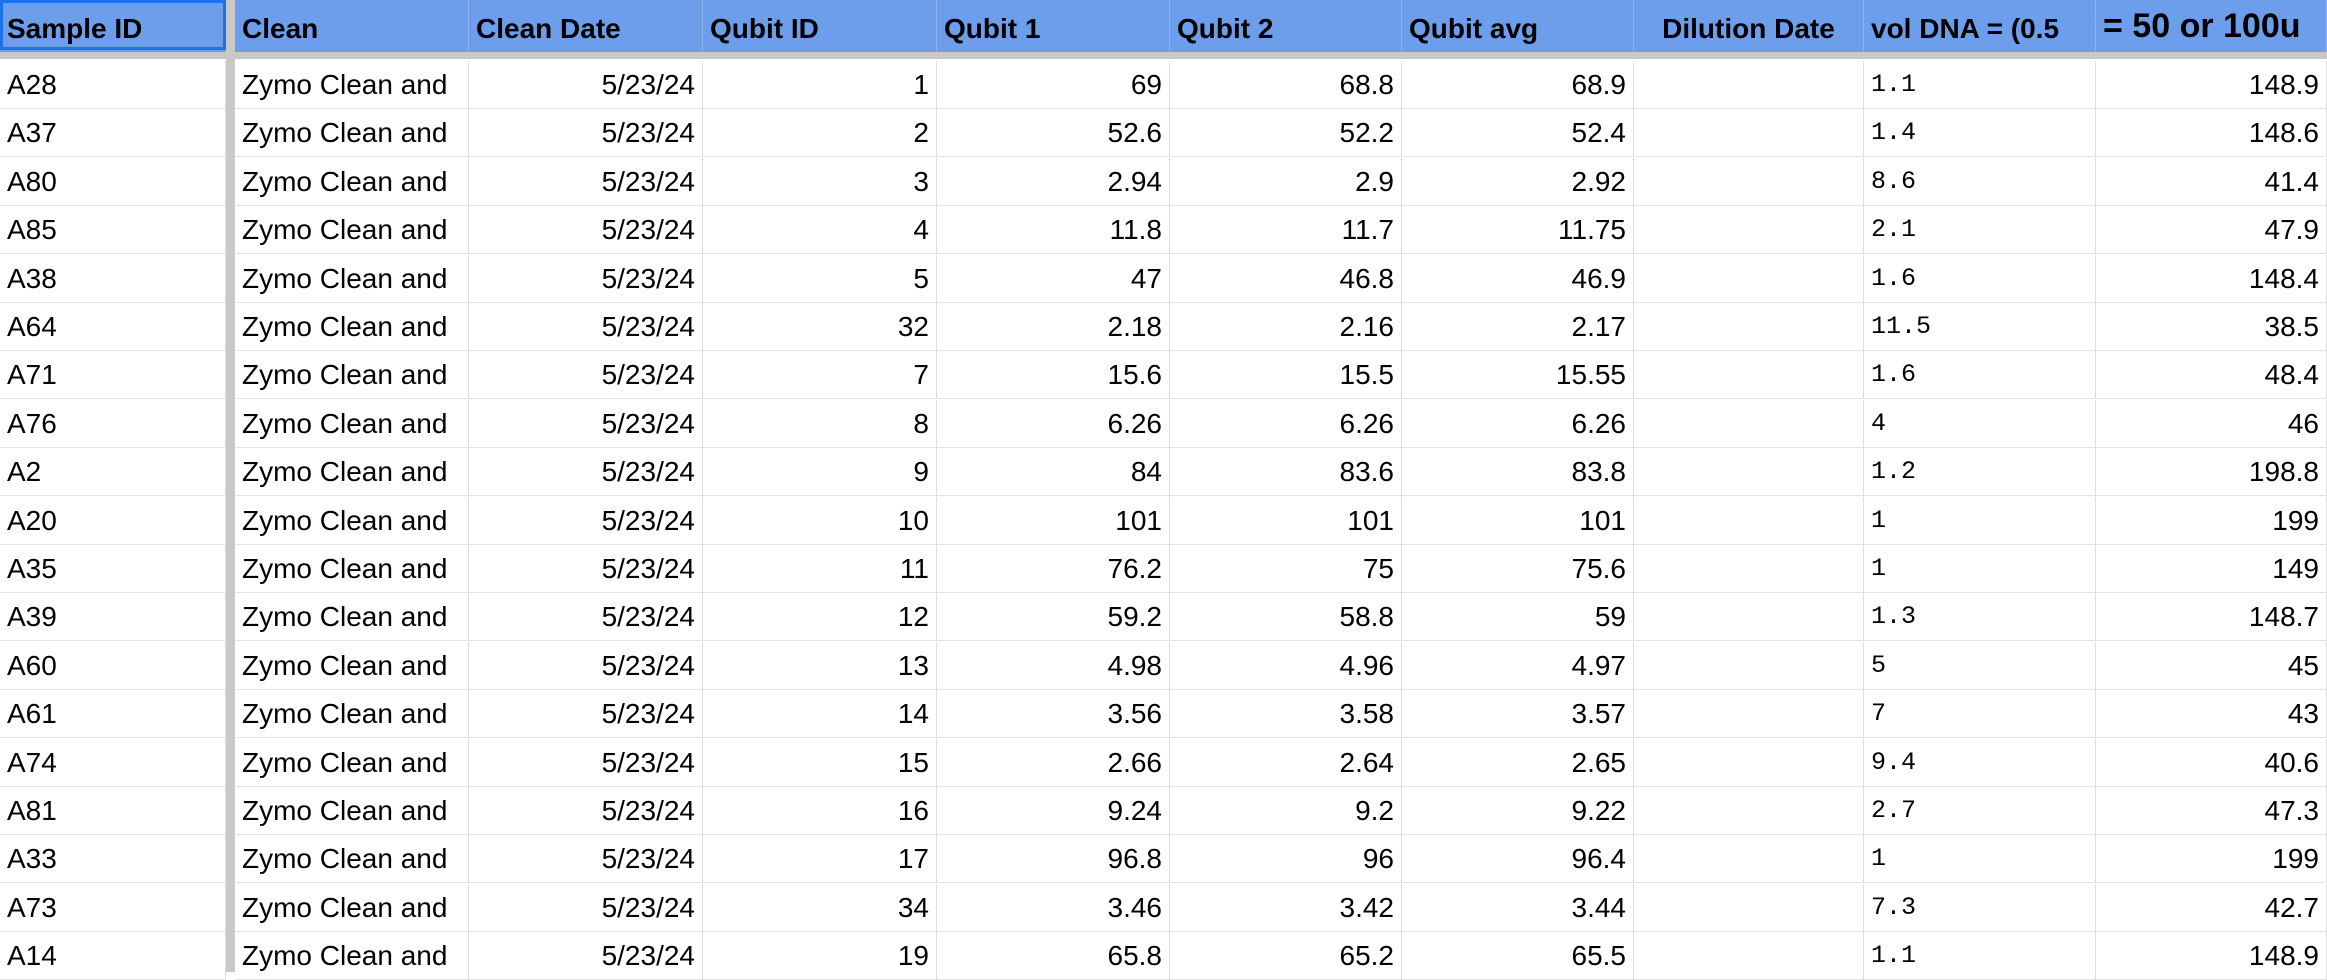 This screenshot has height=980, width=2327. Describe the element at coordinates (1053, 569) in the screenshot. I see `table-cell: 76.2` at that location.